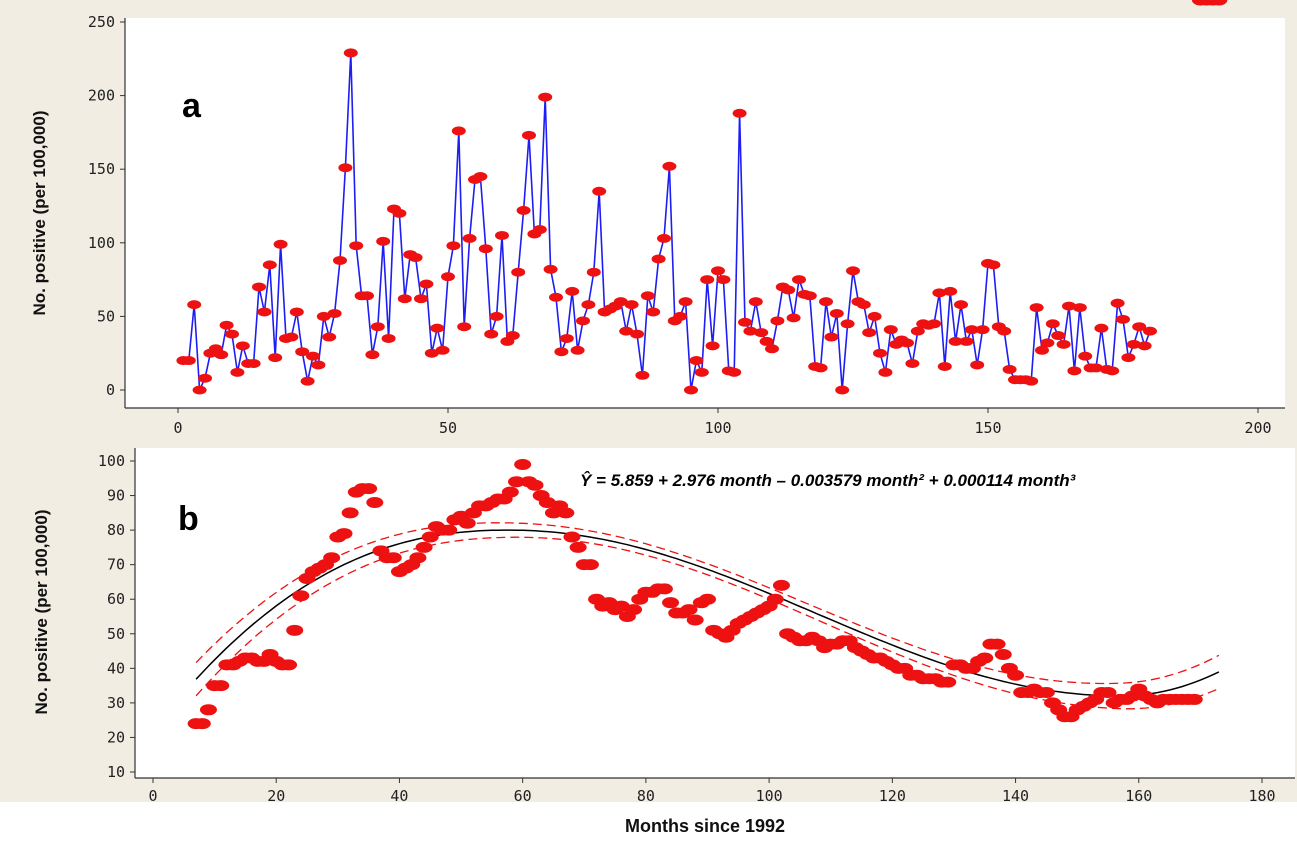 Image resolution: width=1297 pixels, height=847 pixels. I want to click on panel-b-ylabel: No. positive (per 100,000), so click(41, 611).